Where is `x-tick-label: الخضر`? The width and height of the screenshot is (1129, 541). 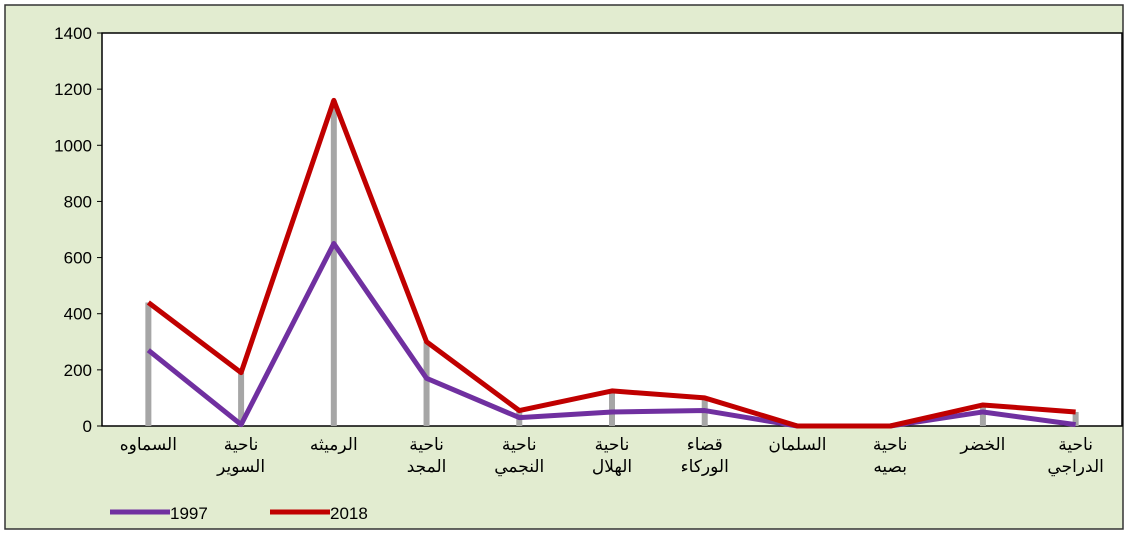
x-tick-label: الخضر is located at coordinates (982, 444).